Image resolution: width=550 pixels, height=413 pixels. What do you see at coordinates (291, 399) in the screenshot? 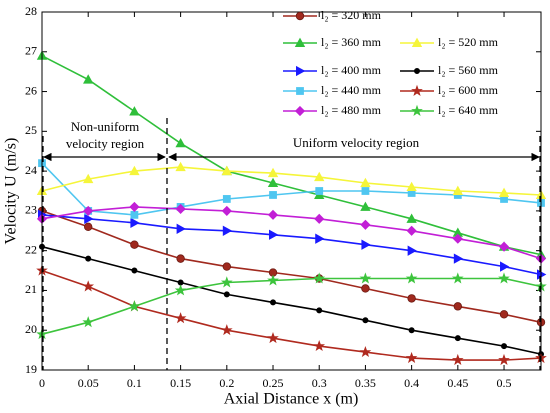
I see `x-axis-title: Axial Distance x (m)` at bounding box center [291, 399].